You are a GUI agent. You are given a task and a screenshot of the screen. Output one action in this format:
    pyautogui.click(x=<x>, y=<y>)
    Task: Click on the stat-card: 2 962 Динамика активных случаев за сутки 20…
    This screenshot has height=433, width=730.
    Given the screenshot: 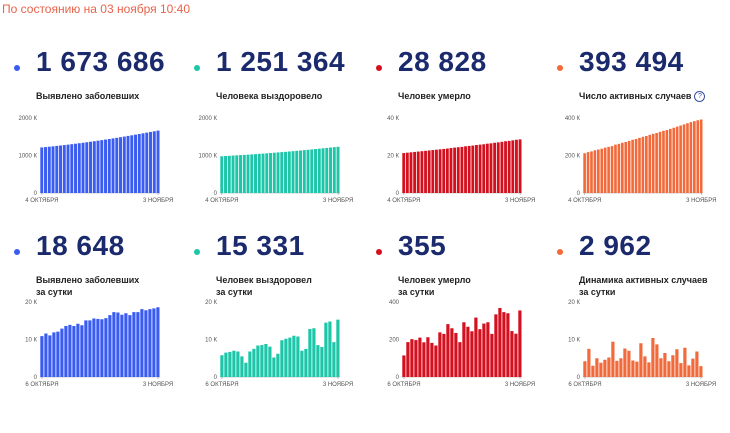 What is the action you would take?
    pyautogui.click(x=630, y=322)
    